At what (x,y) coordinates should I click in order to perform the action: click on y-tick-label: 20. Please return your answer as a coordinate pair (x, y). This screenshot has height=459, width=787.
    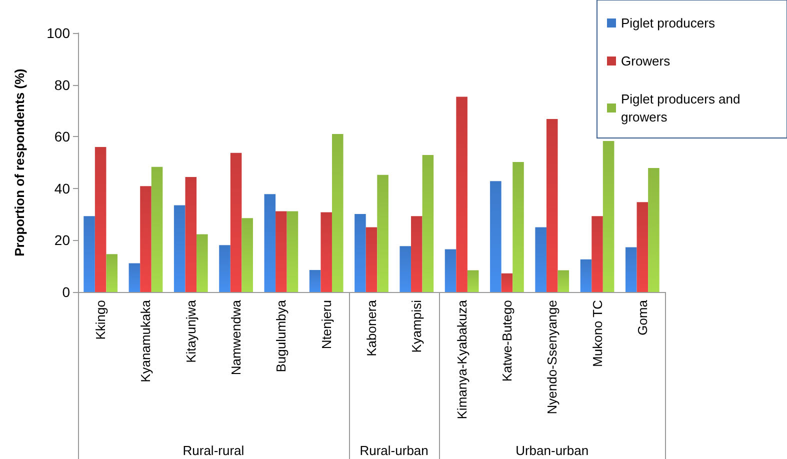
    Looking at the image, I should click on (62, 240).